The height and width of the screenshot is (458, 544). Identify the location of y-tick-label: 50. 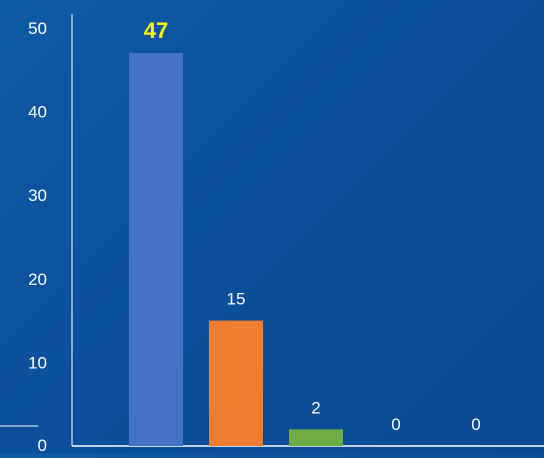
(37, 28).